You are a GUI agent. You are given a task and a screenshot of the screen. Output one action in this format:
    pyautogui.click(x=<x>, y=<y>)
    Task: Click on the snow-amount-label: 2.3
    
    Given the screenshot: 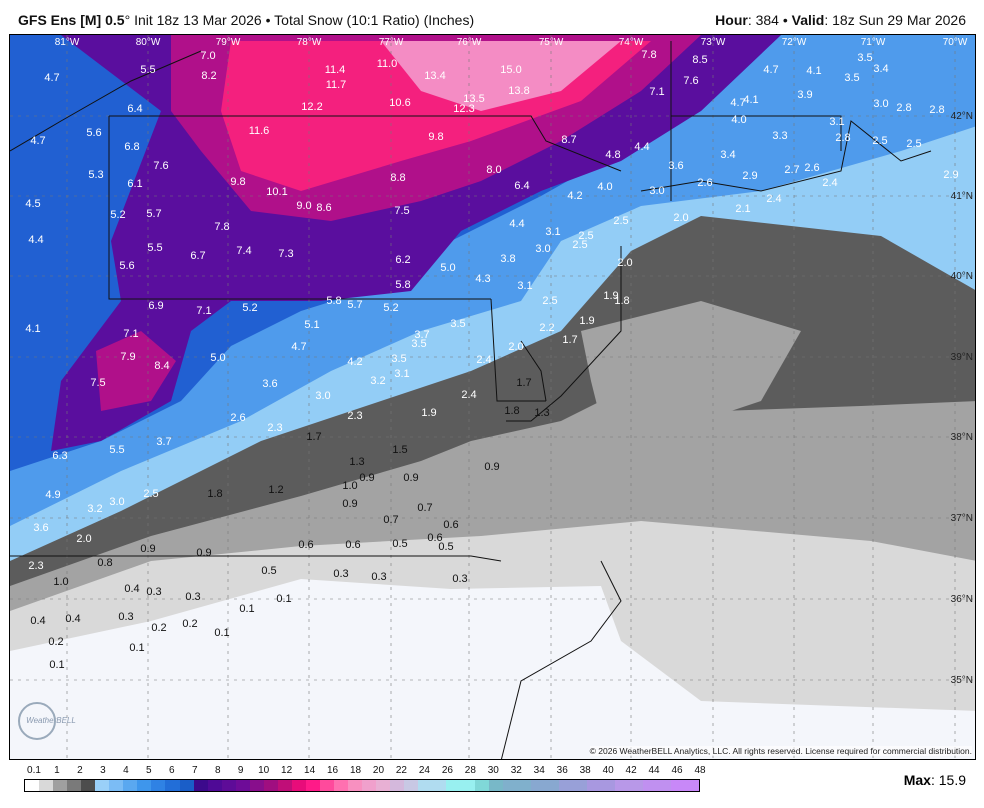 What is the action you would take?
    pyautogui.click(x=274, y=428)
    